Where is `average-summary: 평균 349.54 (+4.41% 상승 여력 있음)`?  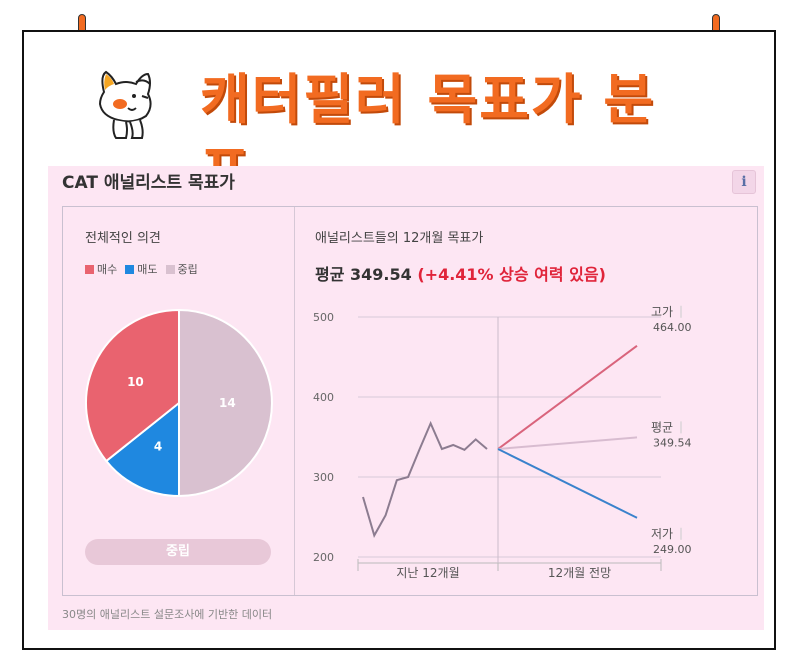 average-summary: 평균 349.54 (+4.41% 상승 여력 있음) is located at coordinates (460, 273).